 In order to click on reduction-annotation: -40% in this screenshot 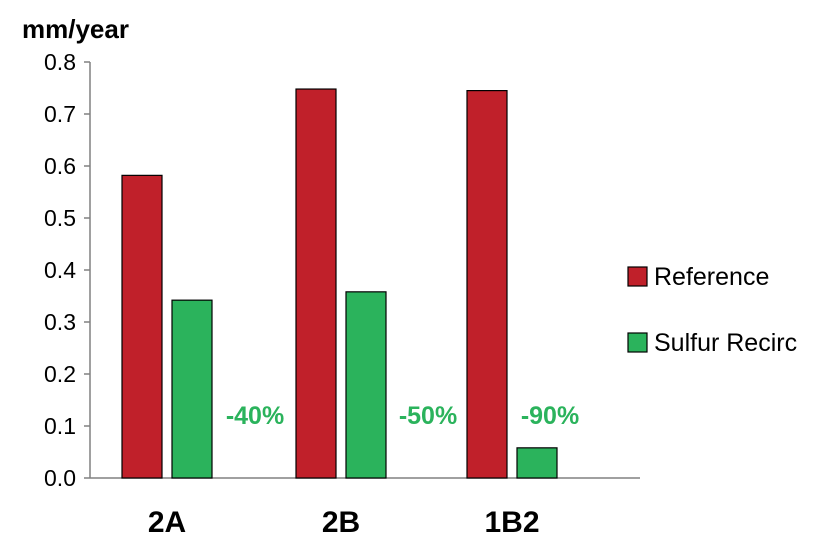, I will do `click(255, 416)`.